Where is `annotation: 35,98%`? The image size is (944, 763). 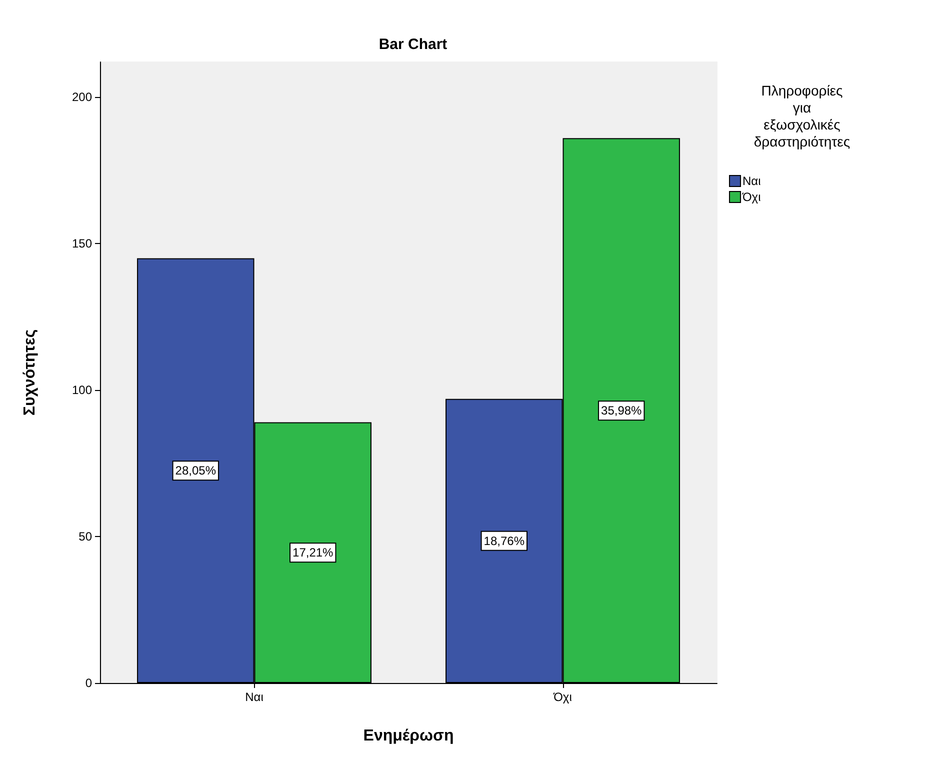
annotation: 35,98% is located at coordinates (621, 411).